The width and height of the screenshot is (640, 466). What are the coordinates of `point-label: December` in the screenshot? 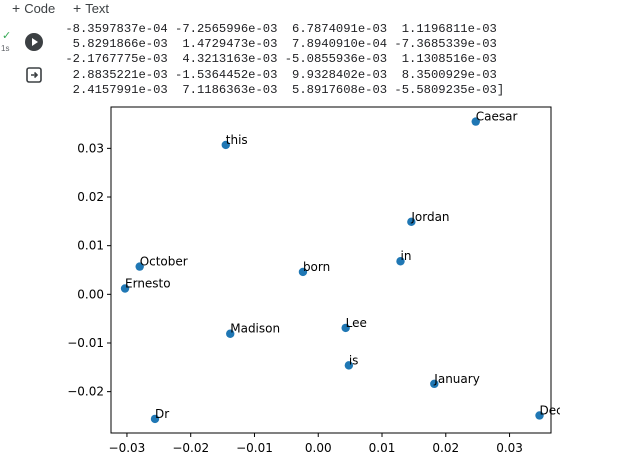 It's located at (550, 410).